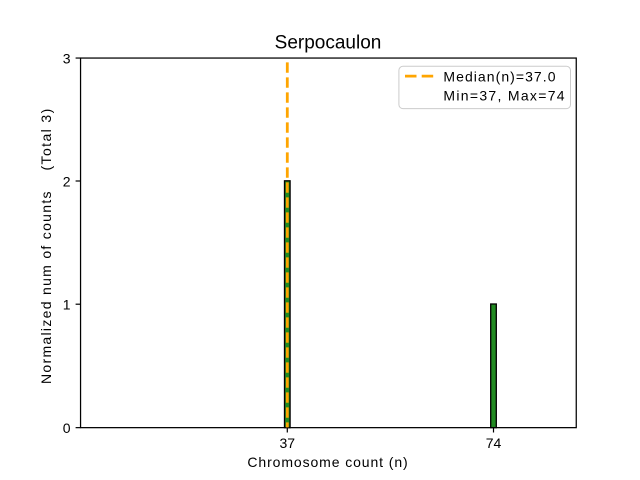 The width and height of the screenshot is (640, 480). I want to click on svg-text: 3, so click(67, 58).